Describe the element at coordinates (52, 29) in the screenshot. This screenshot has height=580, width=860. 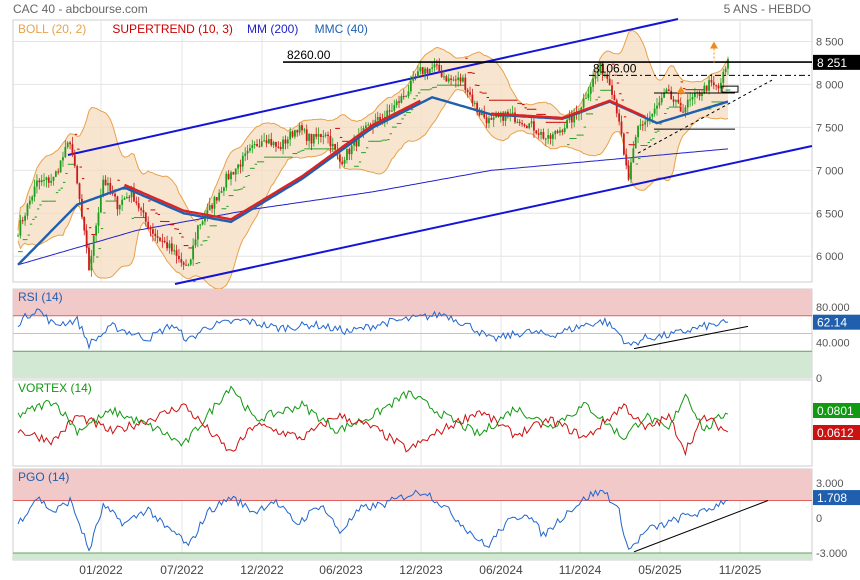
I see `legend-item: BOLL (20, 2)` at that location.